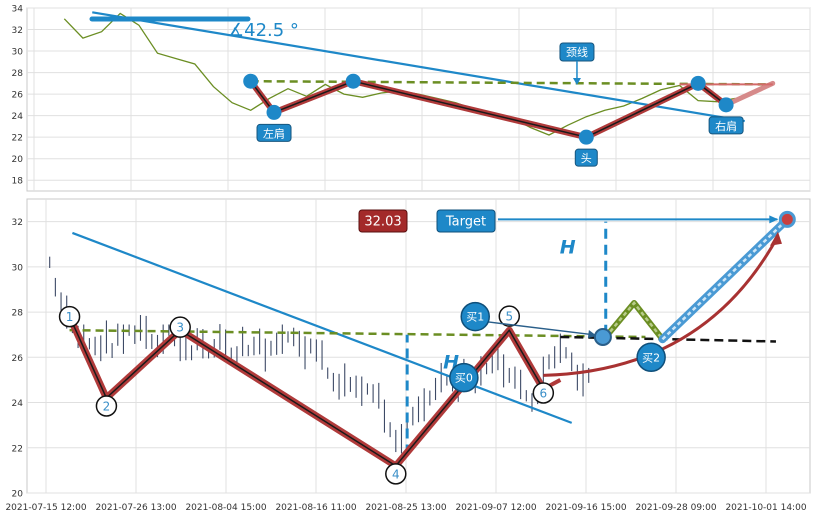 Image resolution: width=815 pixels, height=520 pixels. I want to click on top-neckline-arrowhead, so click(576, 81).